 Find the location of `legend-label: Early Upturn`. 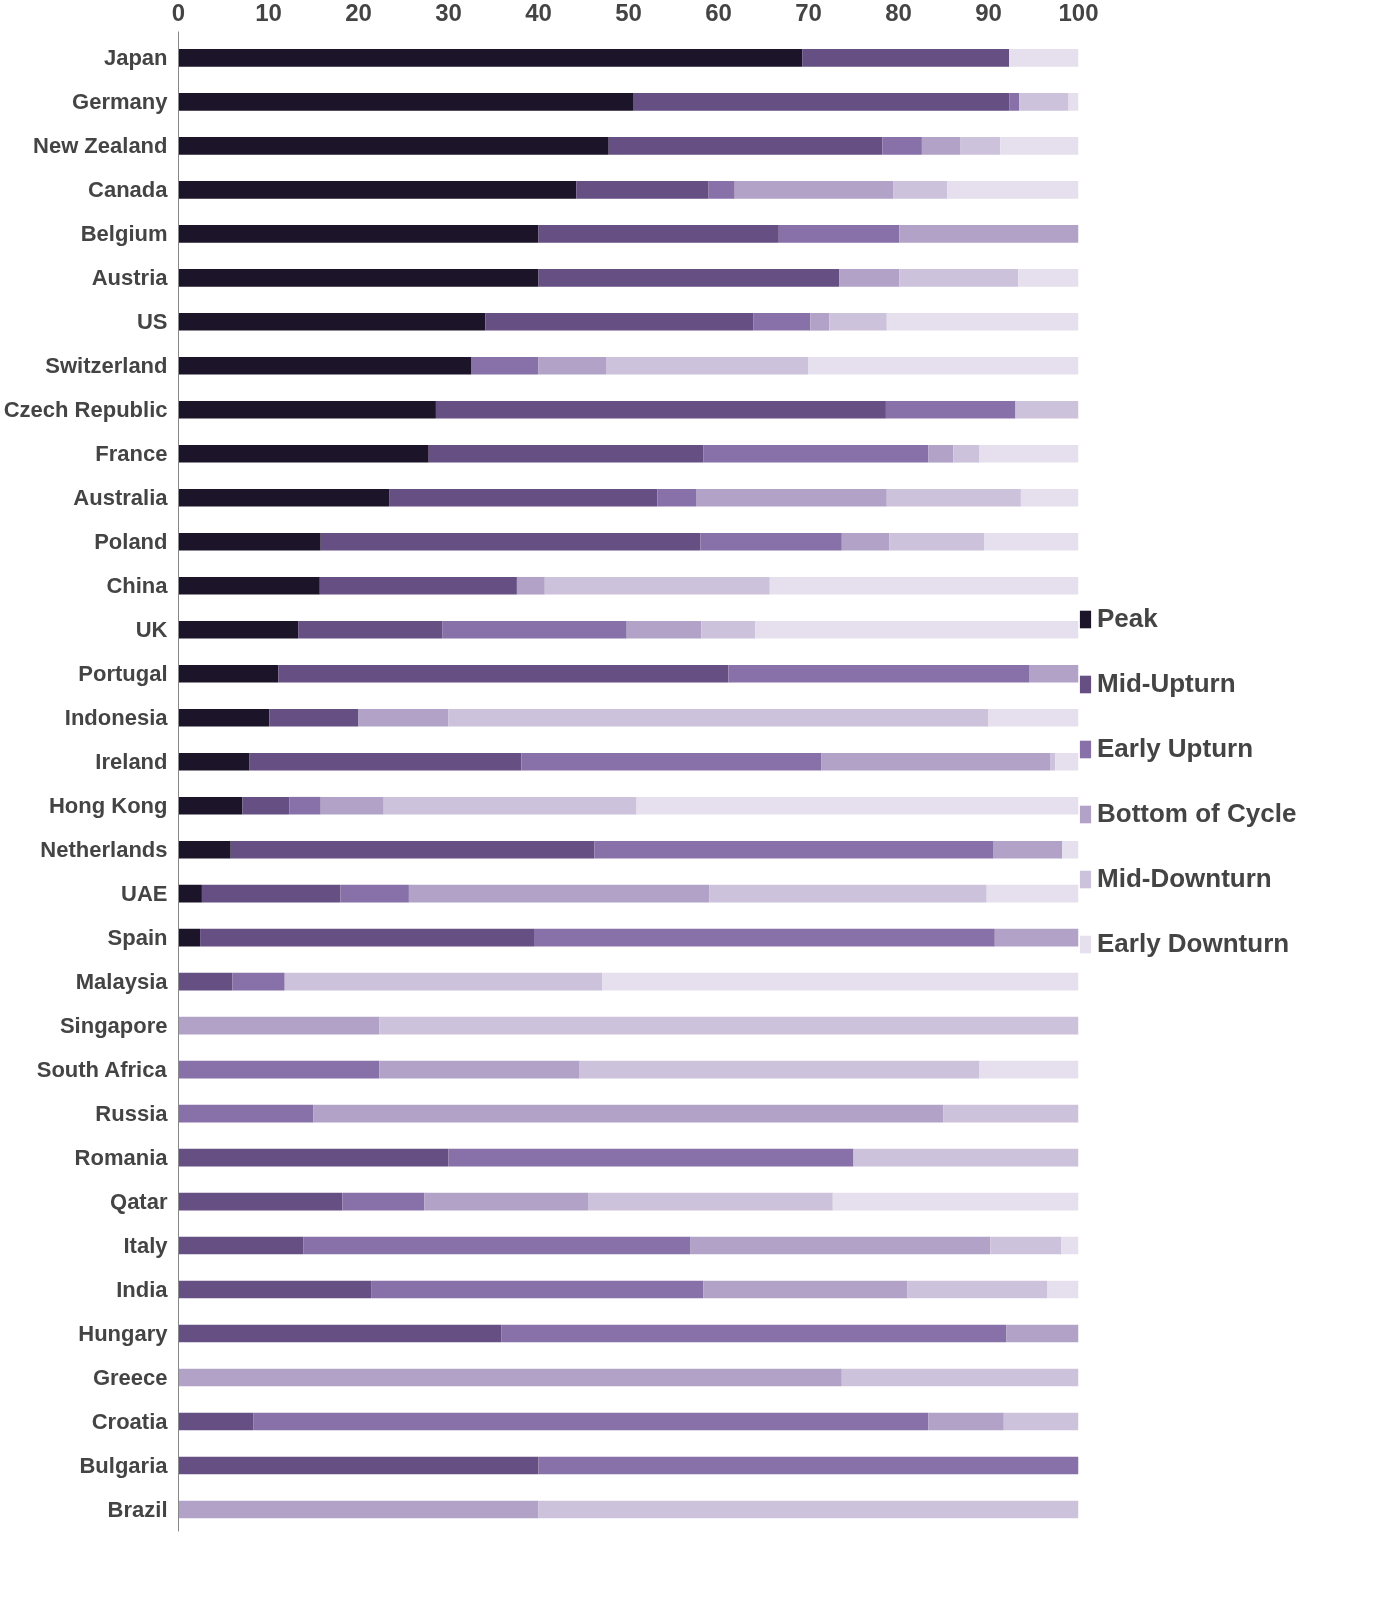

legend-label: Early Upturn is located at coordinates (1175, 748).